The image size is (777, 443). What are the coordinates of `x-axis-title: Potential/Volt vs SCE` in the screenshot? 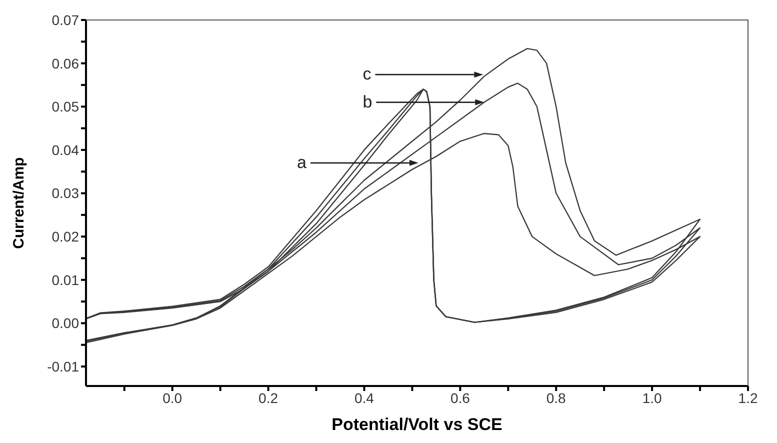 It's located at (417, 424).